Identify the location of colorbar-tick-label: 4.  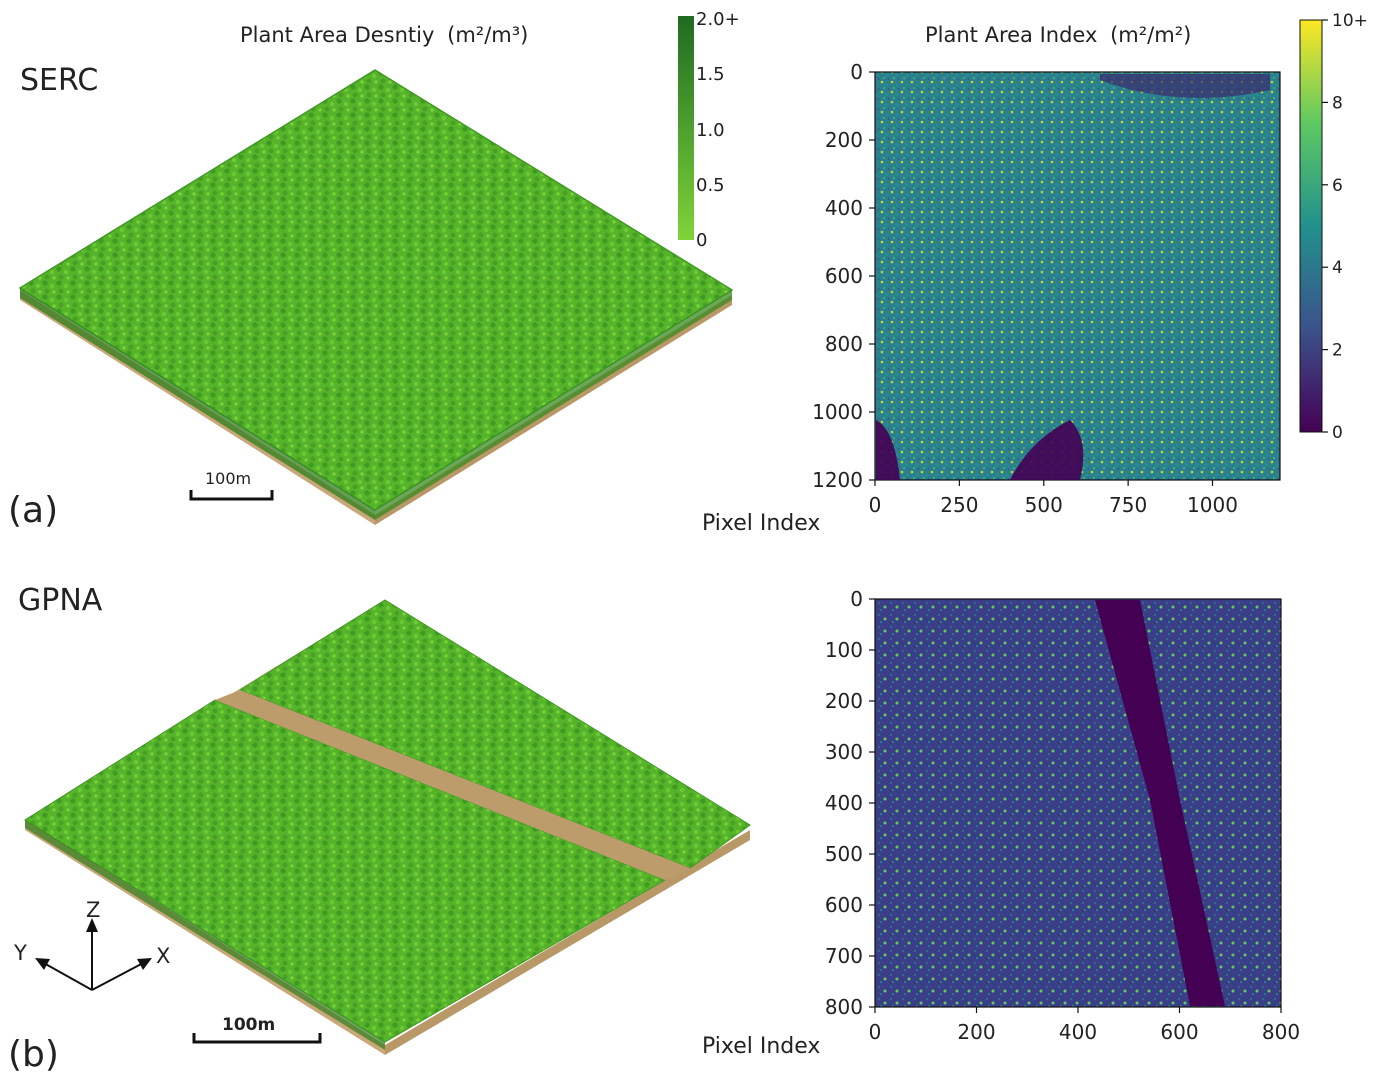
(1337, 268).